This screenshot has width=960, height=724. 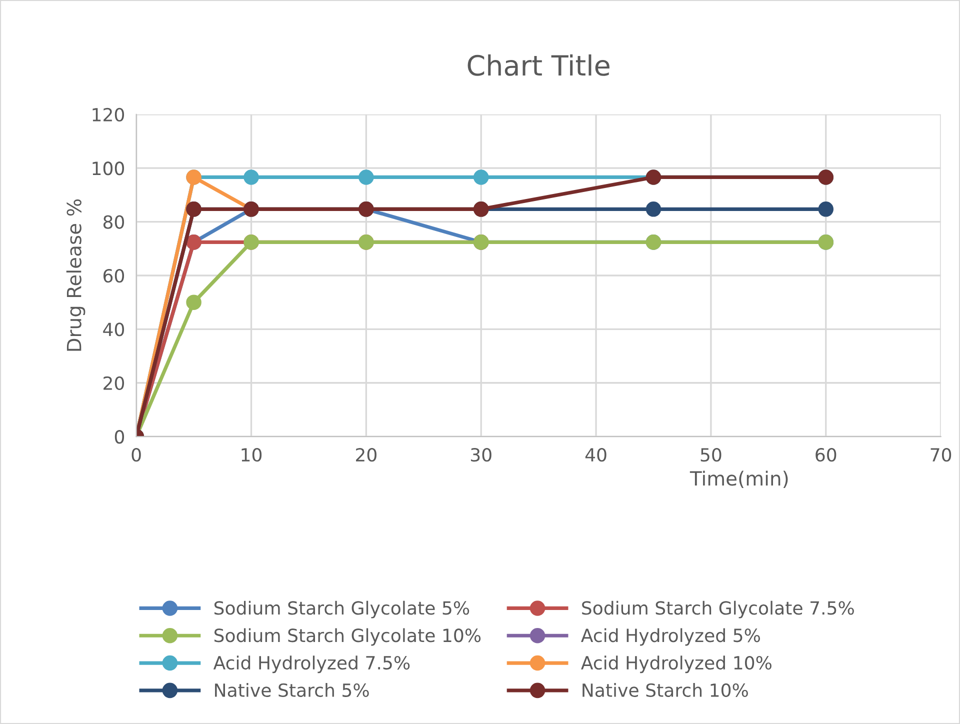 What do you see at coordinates (347, 637) in the screenshot?
I see `legend-label: Sodium Starch Glycolate 10%` at bounding box center [347, 637].